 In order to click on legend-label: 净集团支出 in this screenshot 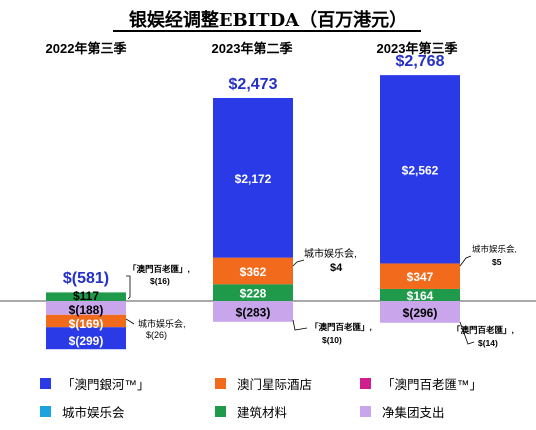, I will do `click(413, 412)`.